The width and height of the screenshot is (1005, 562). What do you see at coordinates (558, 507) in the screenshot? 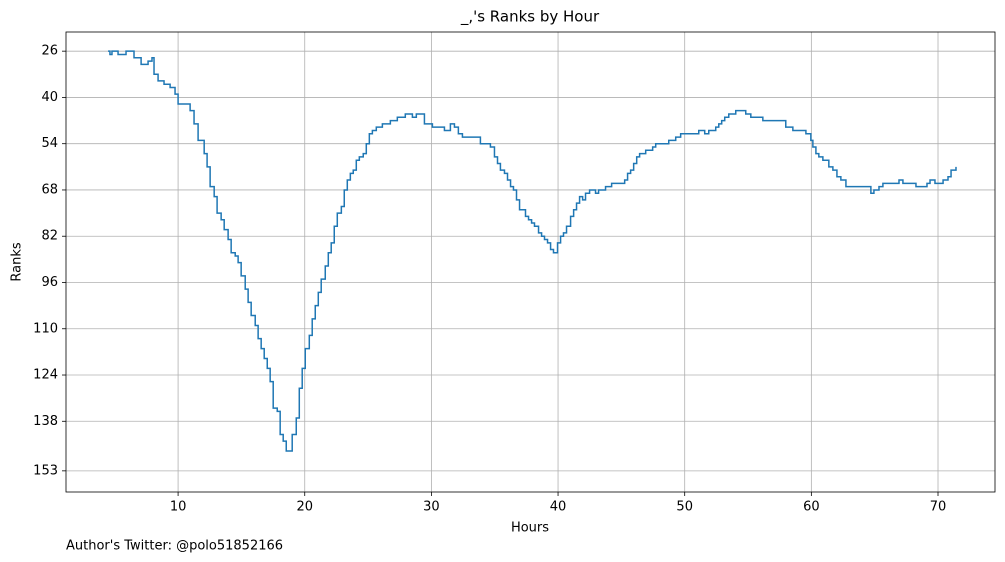
I see `x-tick-label: 40` at bounding box center [558, 507].